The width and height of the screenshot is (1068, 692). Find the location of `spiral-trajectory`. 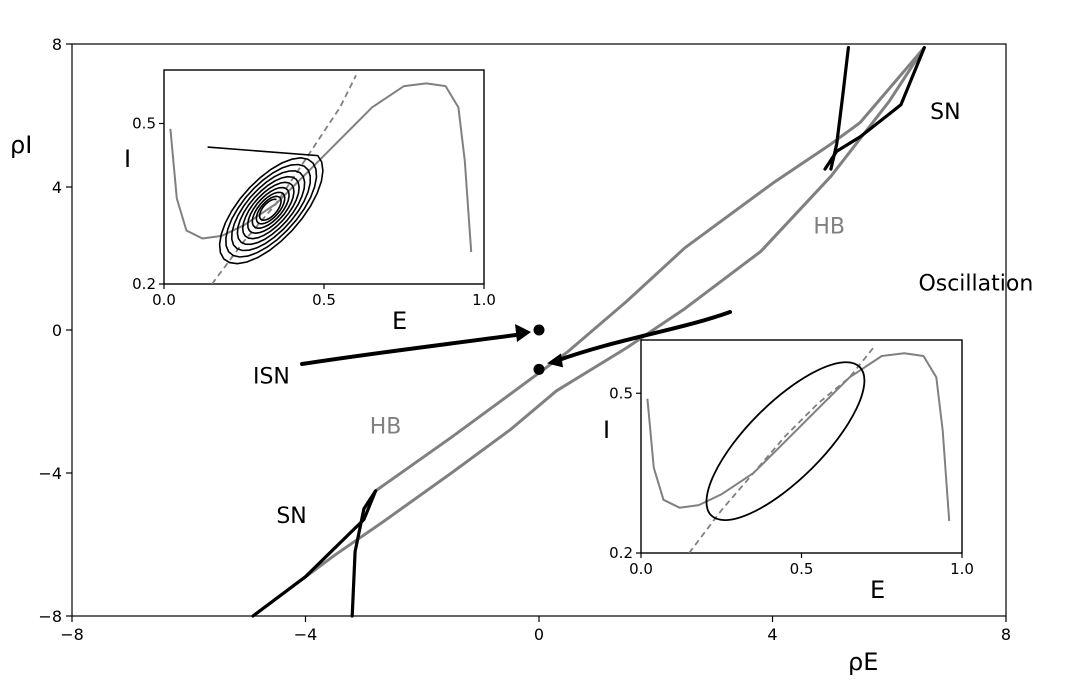

spiral-trajectory is located at coordinates (265, 205).